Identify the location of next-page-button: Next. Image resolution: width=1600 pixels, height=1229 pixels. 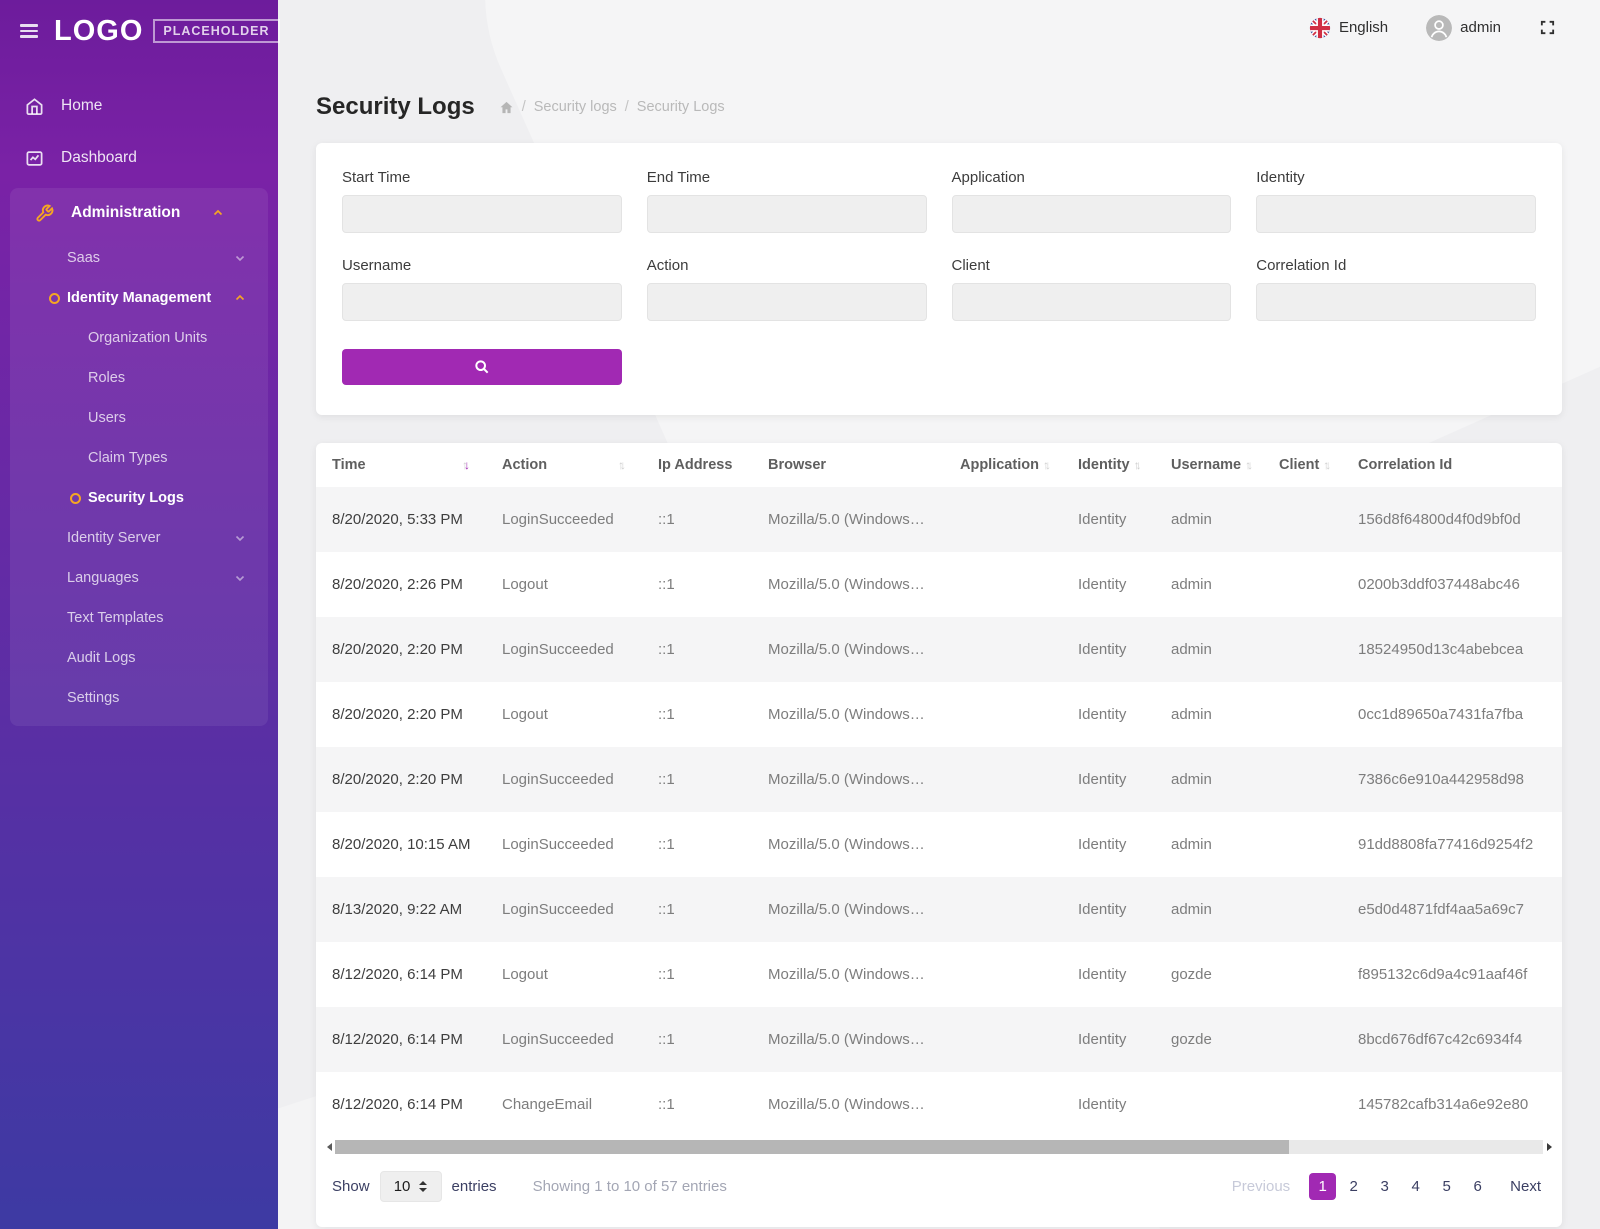
(1525, 1186).